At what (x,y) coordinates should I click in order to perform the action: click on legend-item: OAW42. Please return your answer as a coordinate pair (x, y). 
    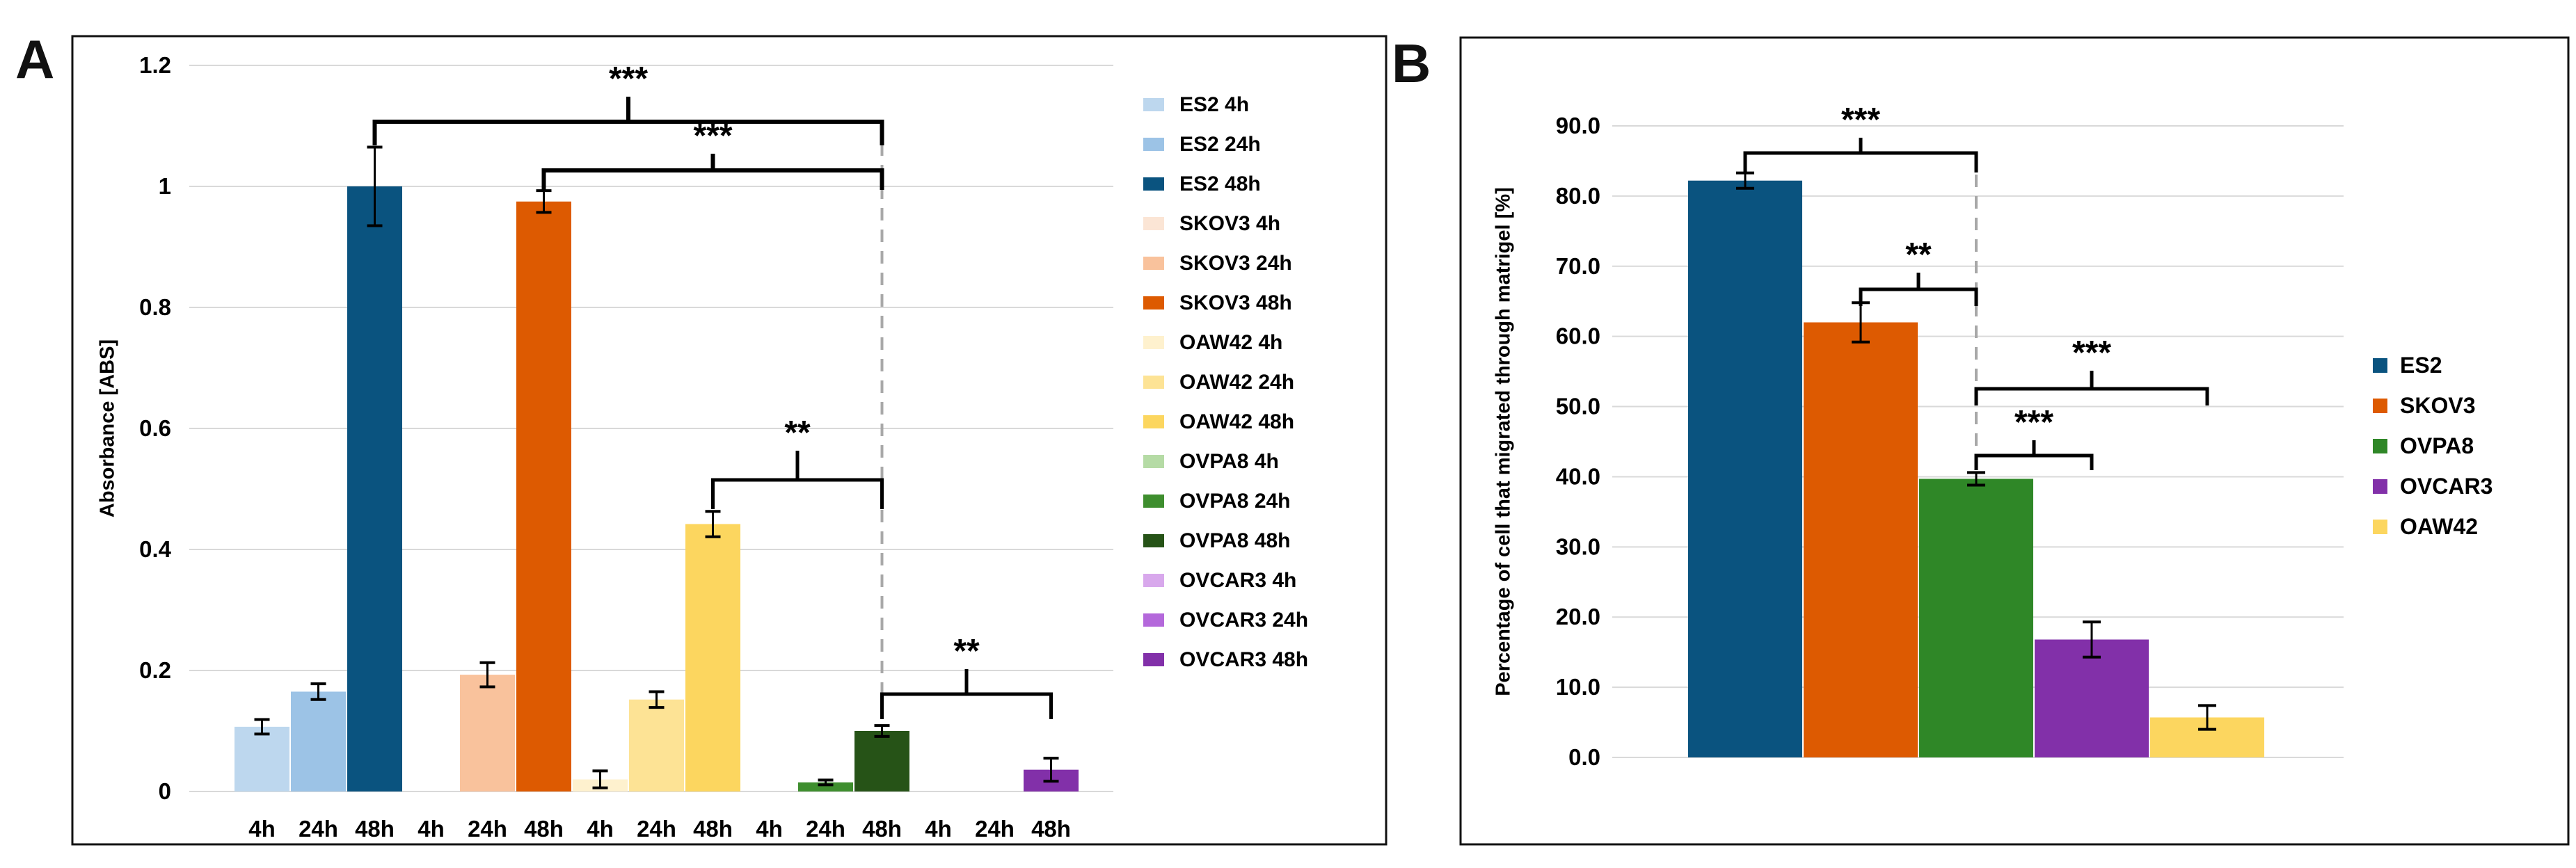
    Looking at the image, I should click on (2432, 526).